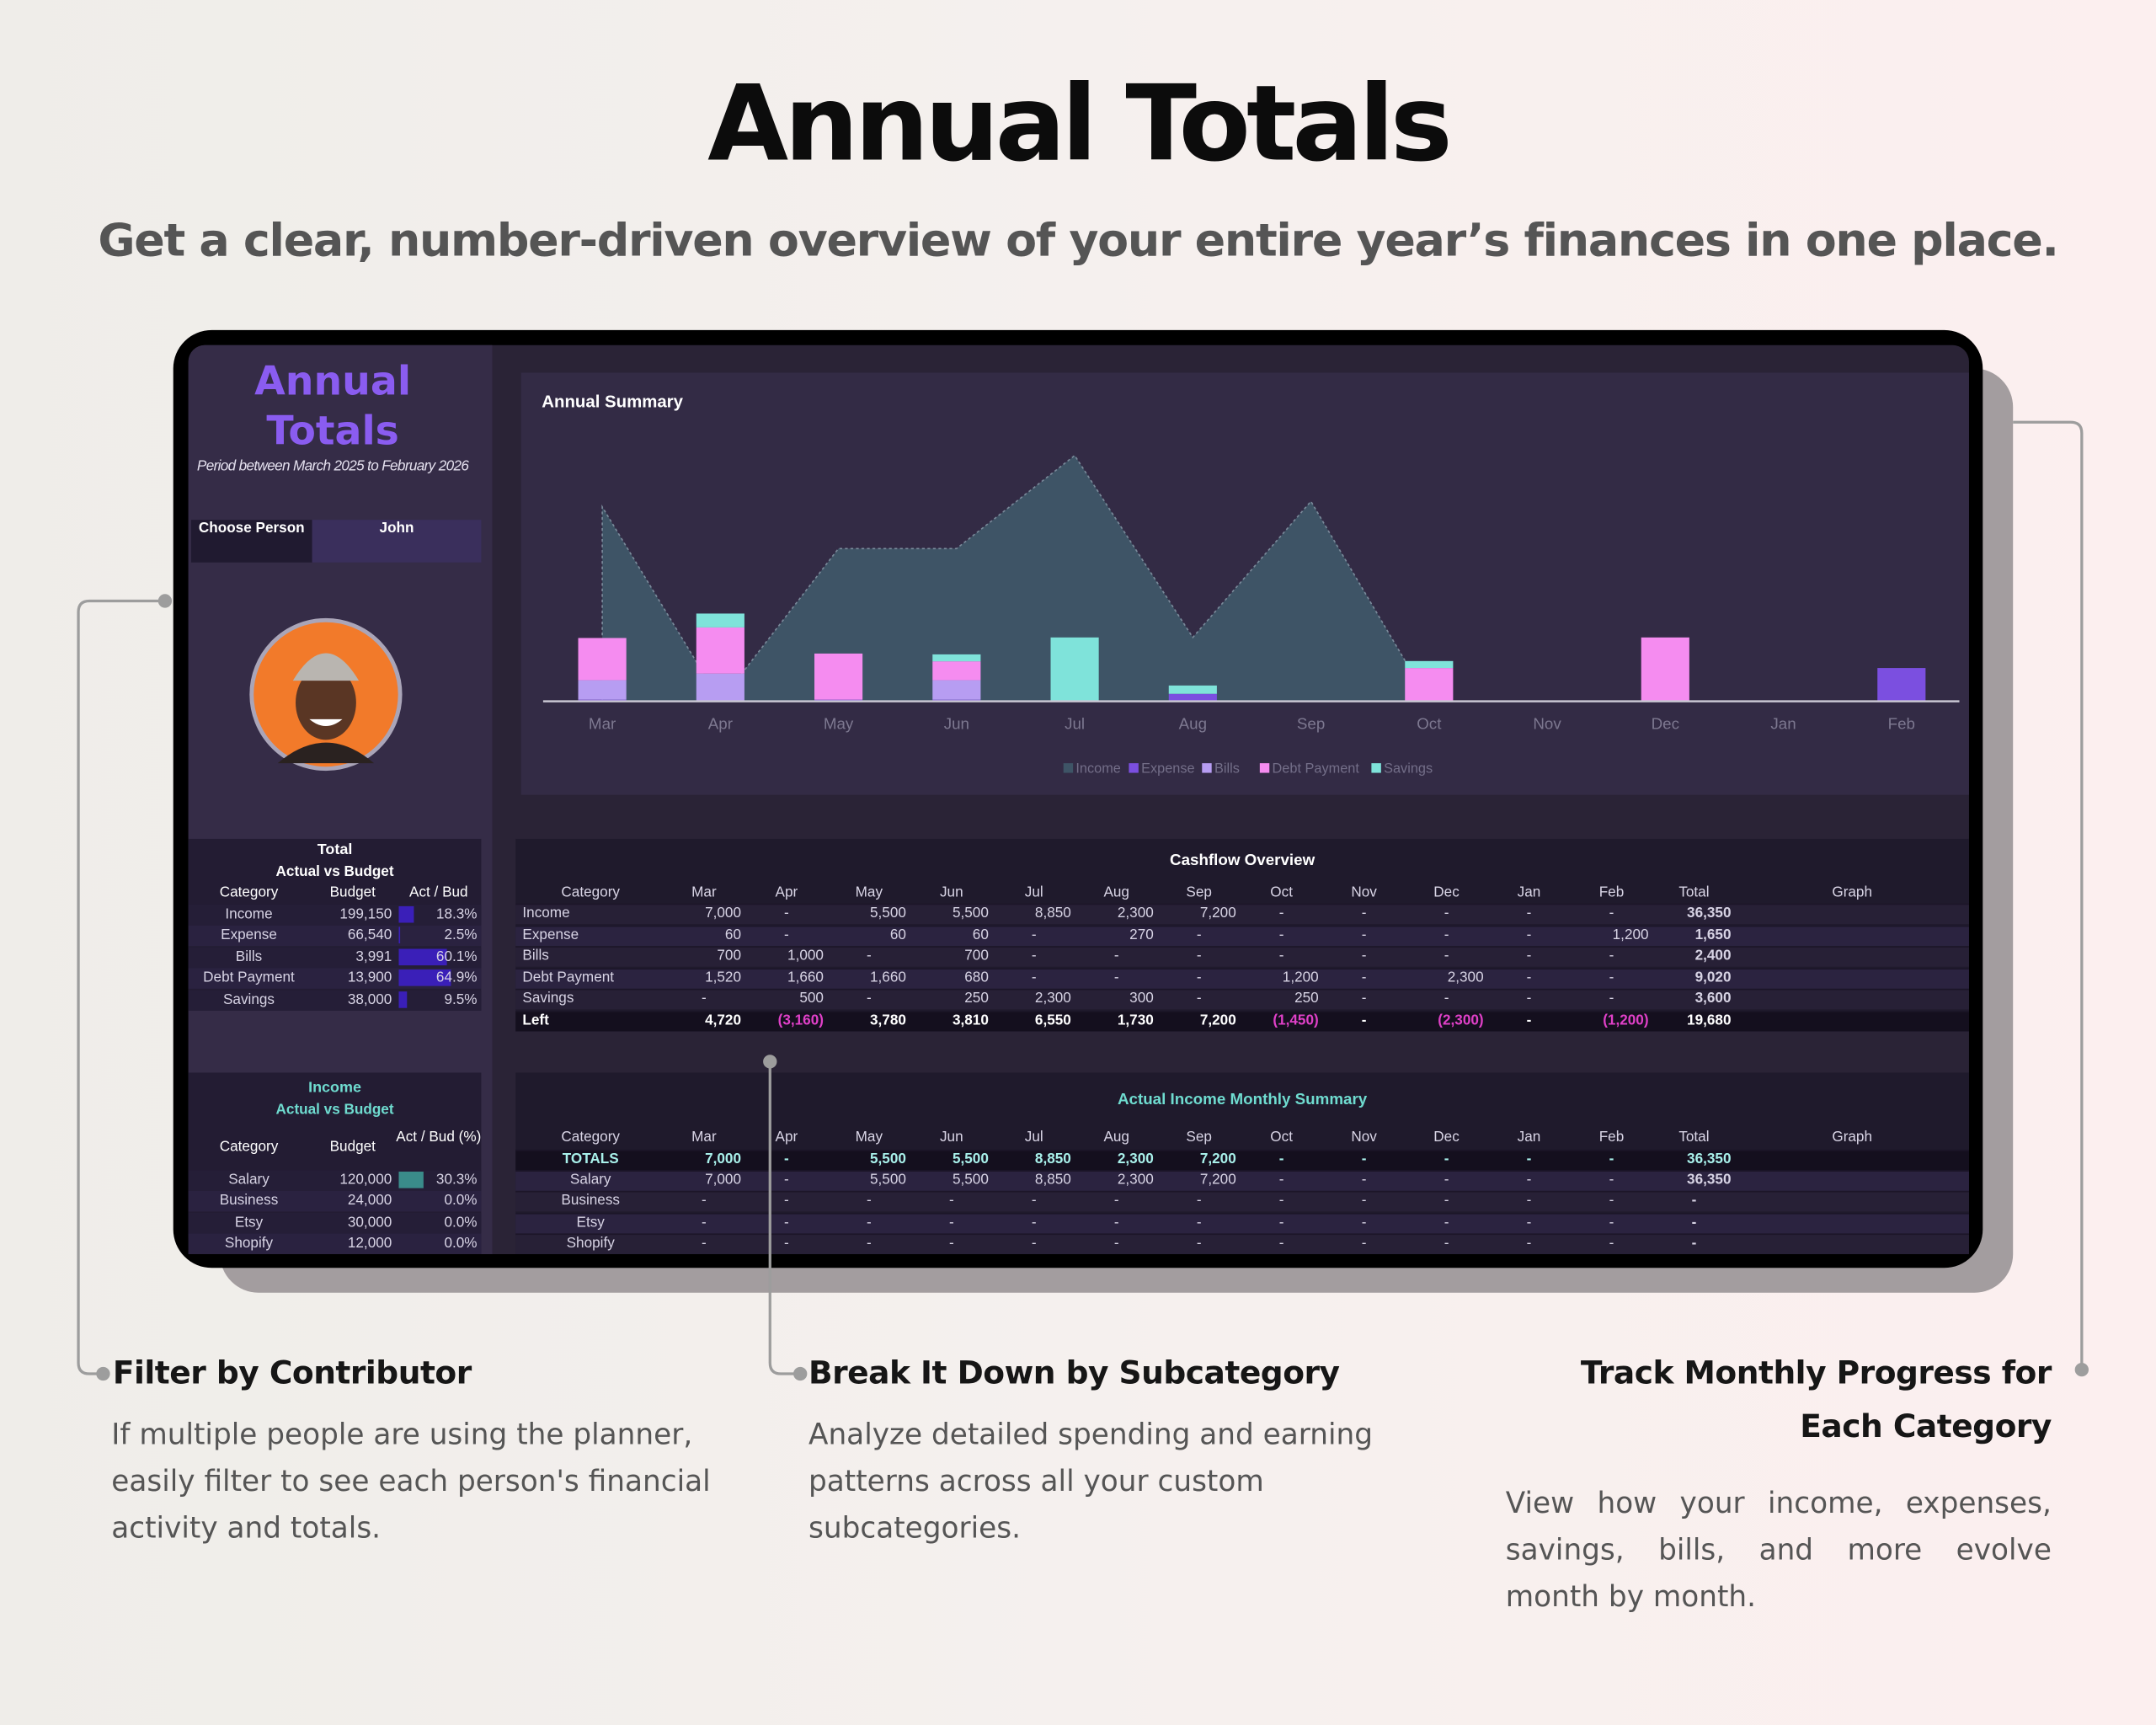 Image resolution: width=2156 pixels, height=1725 pixels. I want to click on x-tick-label: Feb, so click(1901, 723).